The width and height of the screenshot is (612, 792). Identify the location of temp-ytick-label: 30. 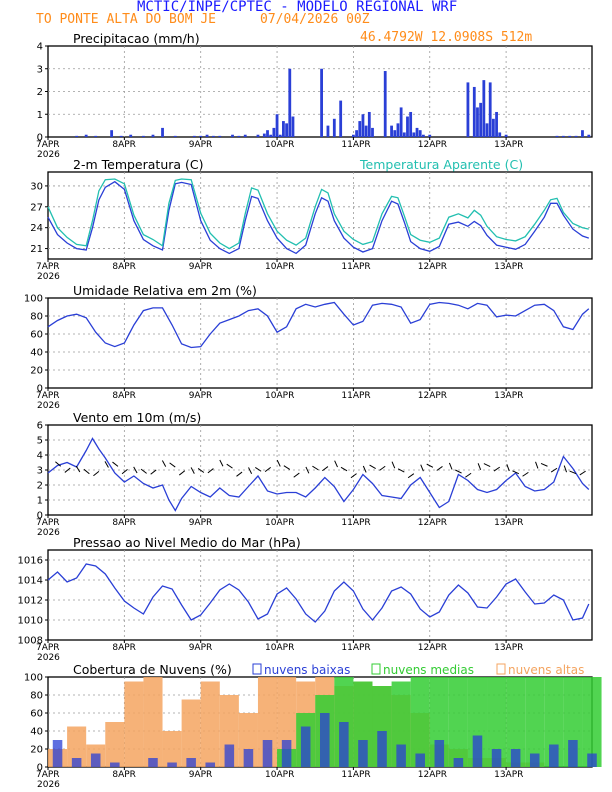
(36, 186).